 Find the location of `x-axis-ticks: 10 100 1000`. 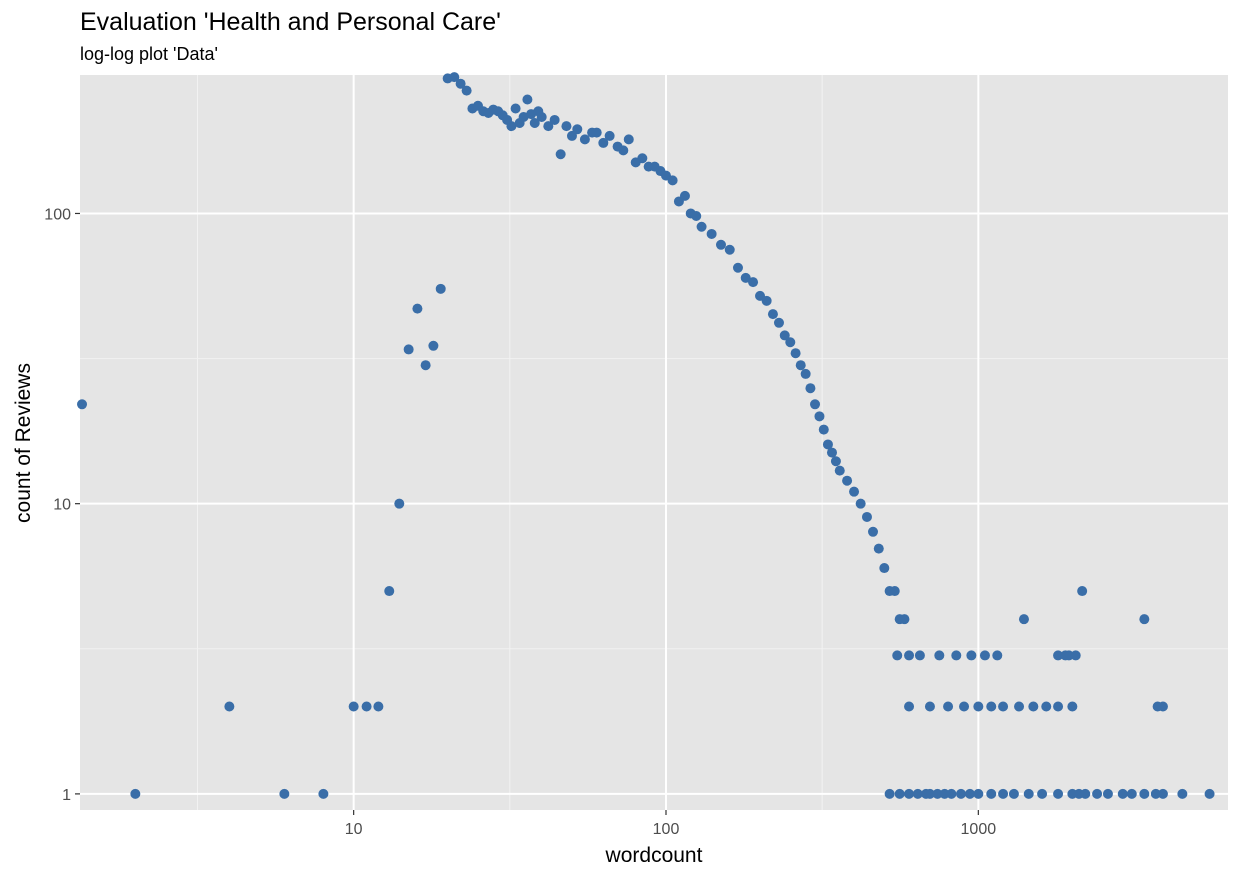

x-axis-ticks: 10 100 1000 is located at coordinates (670, 824).